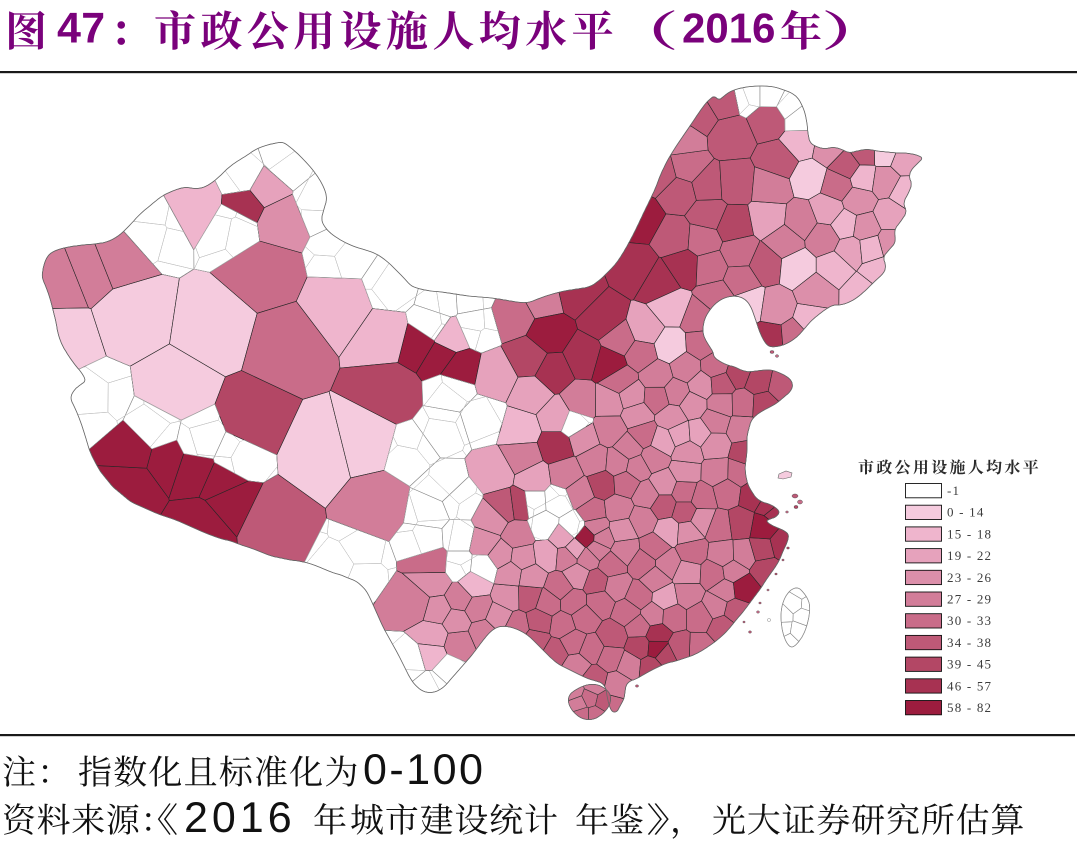  Describe the element at coordinates (969, 664) in the screenshot. I see `svg-text: 39 - 45` at that location.